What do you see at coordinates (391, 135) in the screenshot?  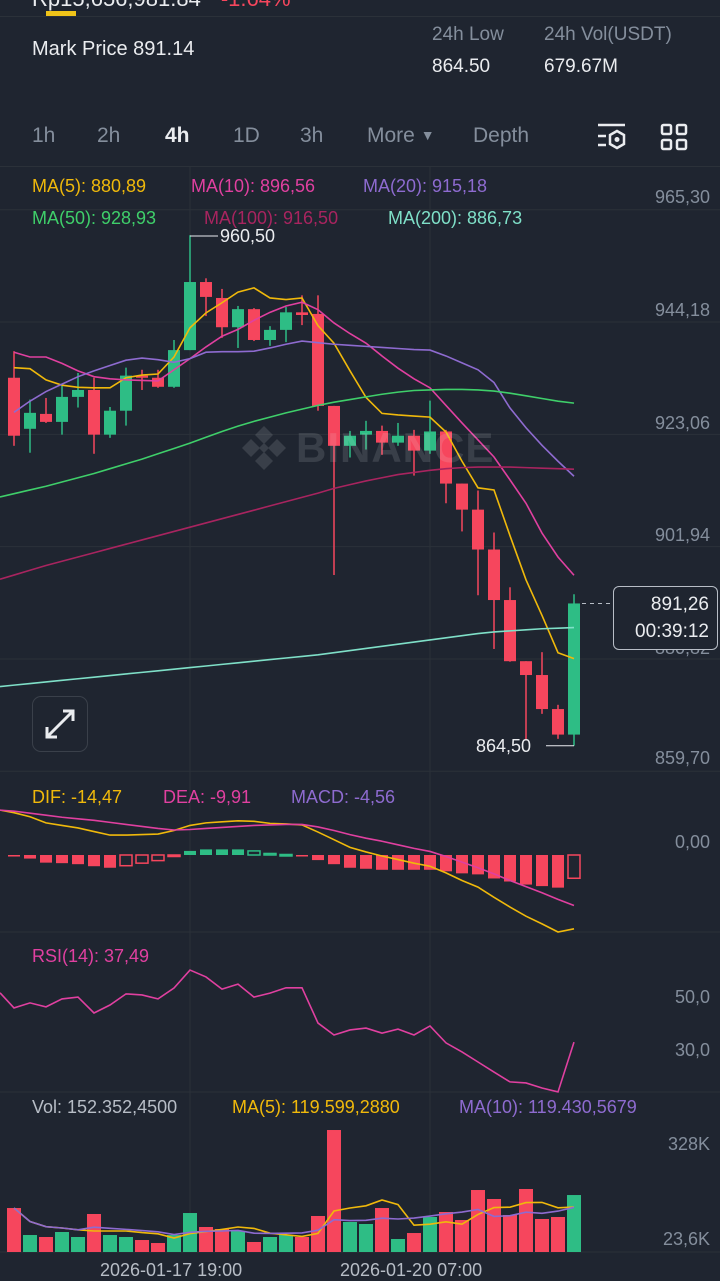 I see `tab-more-label: More` at bounding box center [391, 135].